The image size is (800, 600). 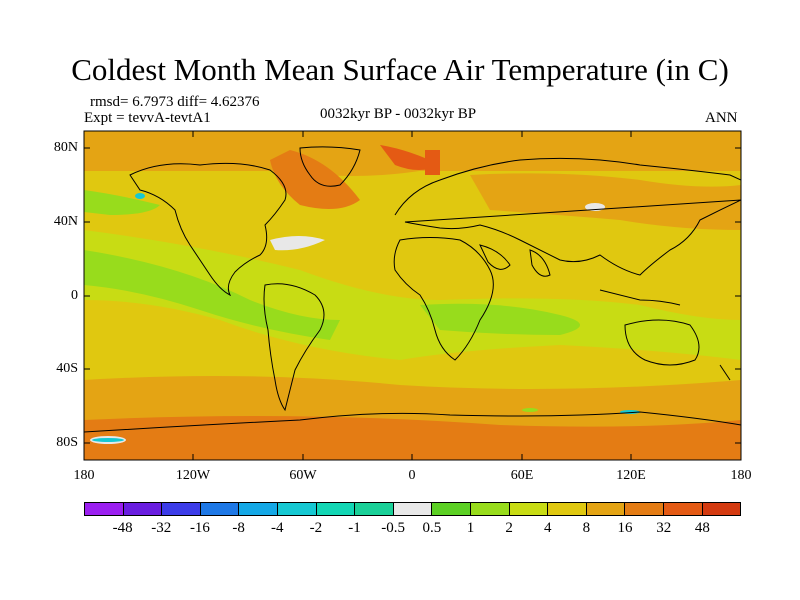 I want to click on colorbar, so click(x=412, y=509).